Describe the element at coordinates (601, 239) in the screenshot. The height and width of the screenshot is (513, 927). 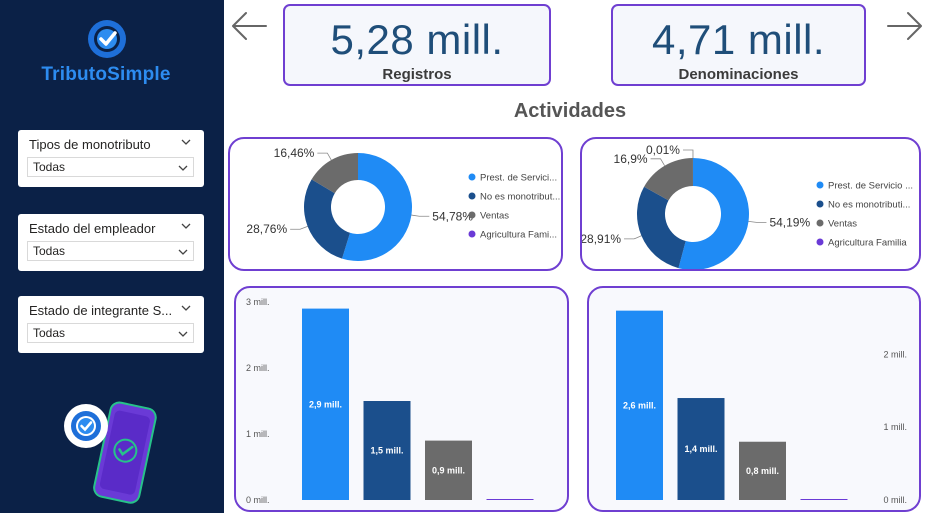
I see `donut-value-label: 28,91%` at that location.